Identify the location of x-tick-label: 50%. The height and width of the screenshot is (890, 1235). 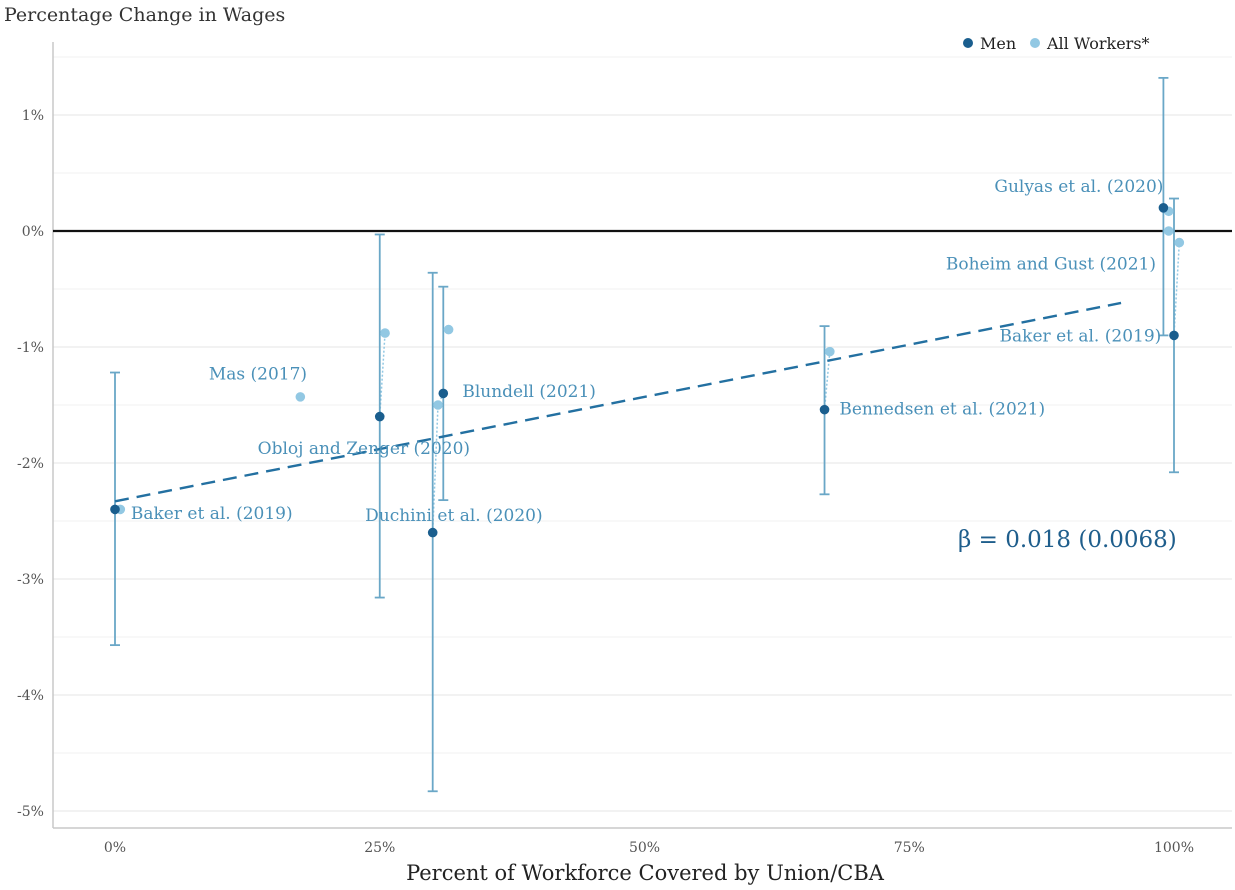
(644, 848).